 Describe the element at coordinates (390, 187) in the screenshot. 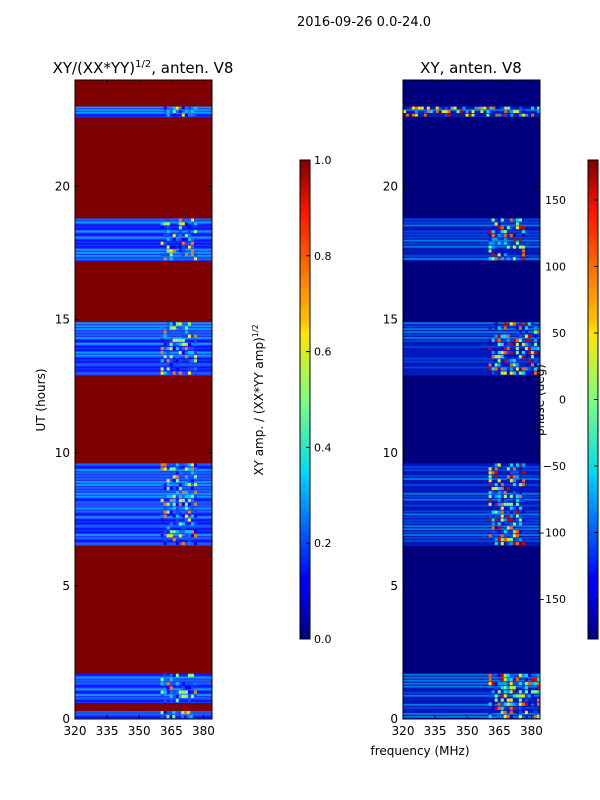

I see `y-tick-label: 20` at that location.